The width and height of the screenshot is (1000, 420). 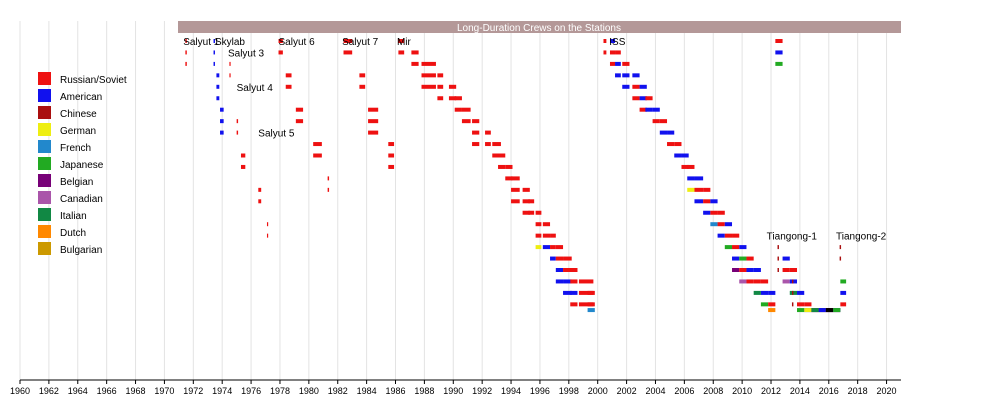 I want to click on station-label: Salyut 3, so click(x=246, y=53).